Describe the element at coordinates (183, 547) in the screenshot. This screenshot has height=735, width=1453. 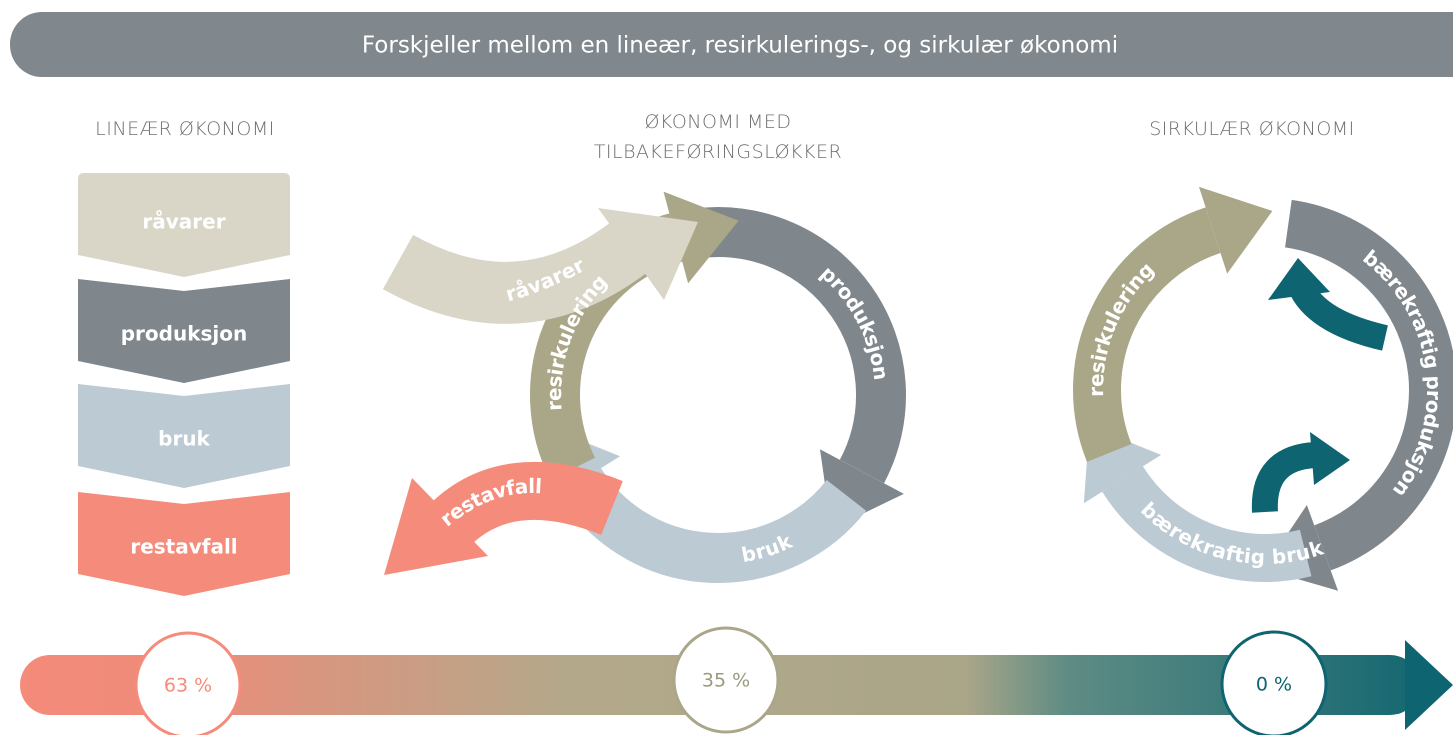
I see `step-label: restavfall` at that location.